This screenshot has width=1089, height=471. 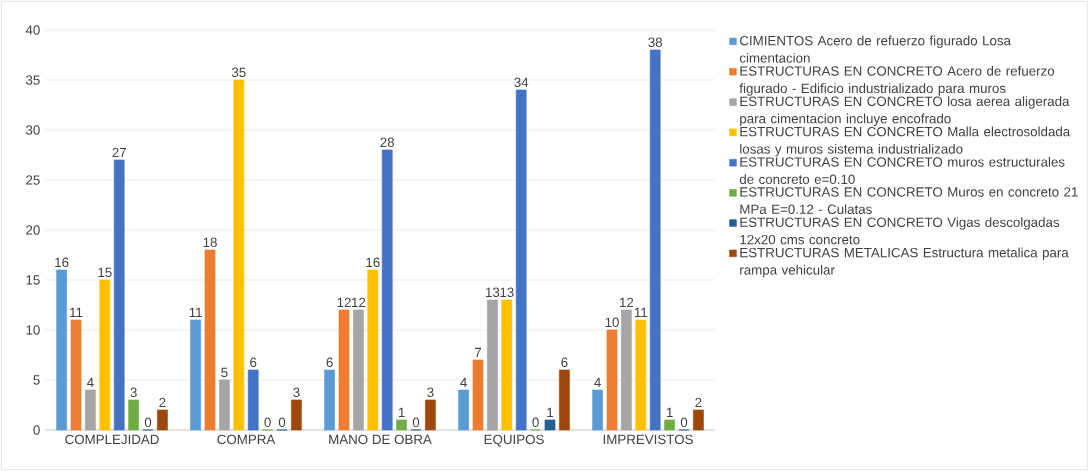 I want to click on y-tick-label: 10, so click(x=33, y=330).